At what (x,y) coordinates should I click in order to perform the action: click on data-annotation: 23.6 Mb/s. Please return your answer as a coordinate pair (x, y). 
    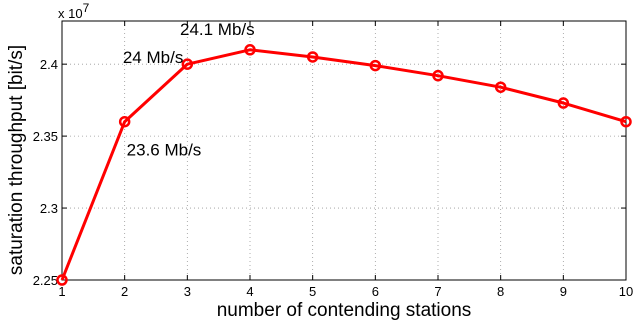
    Looking at the image, I should click on (164, 150).